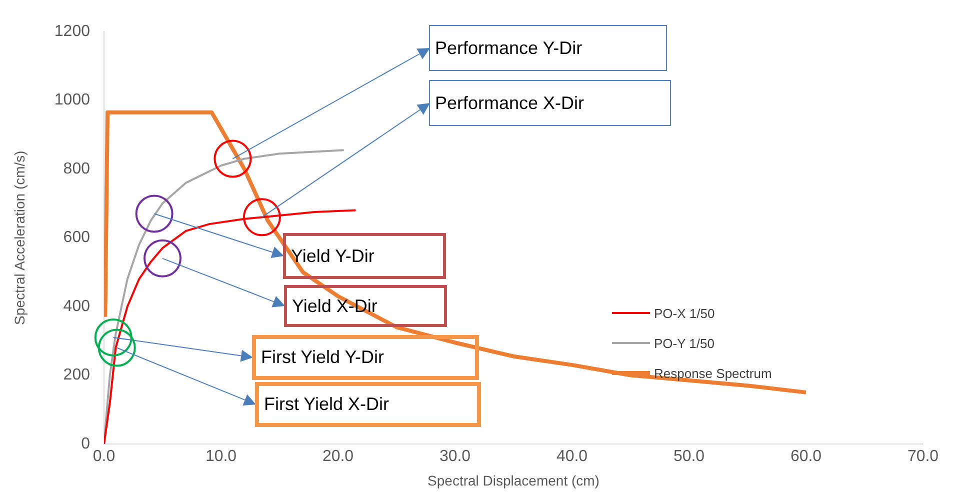  Describe the element at coordinates (508, 48) in the screenshot. I see `annotation: Performance Y-Dir` at that location.